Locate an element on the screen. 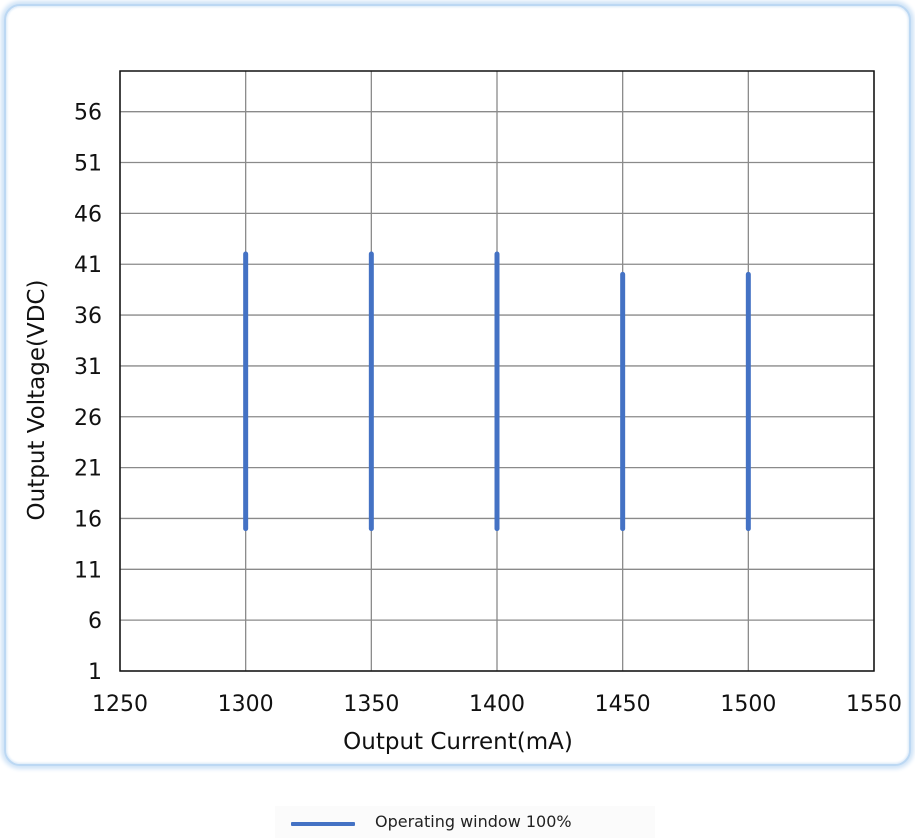 The width and height of the screenshot is (915, 838). y-tick-label: 41 is located at coordinates (88, 265).